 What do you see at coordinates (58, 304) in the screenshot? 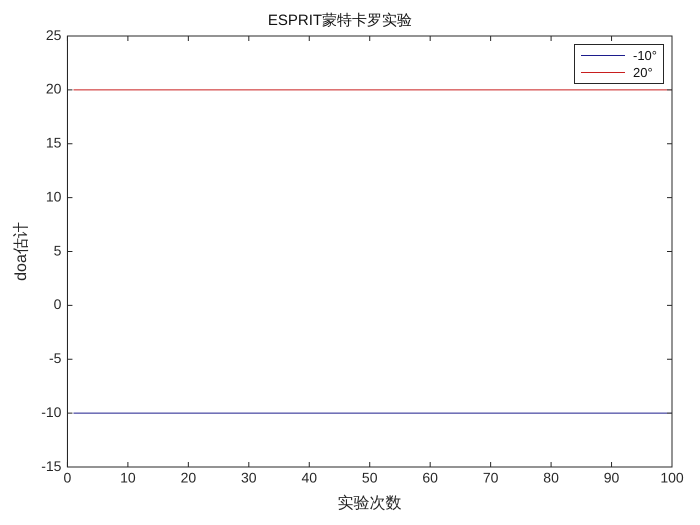
I see `y-tick-label: 0` at bounding box center [58, 304].